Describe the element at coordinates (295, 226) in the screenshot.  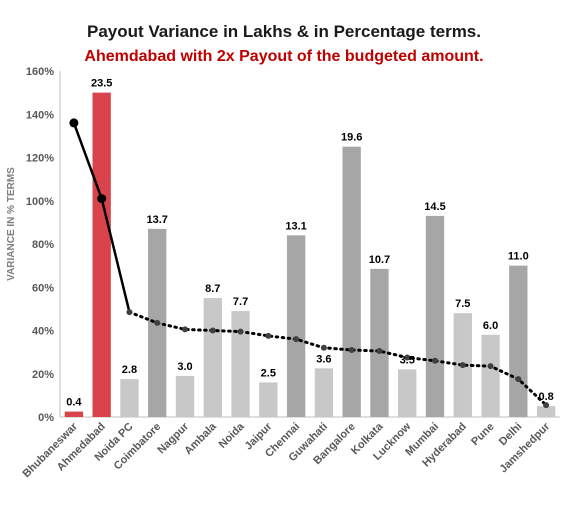
I see `bar-data-label: 13.1` at that location.